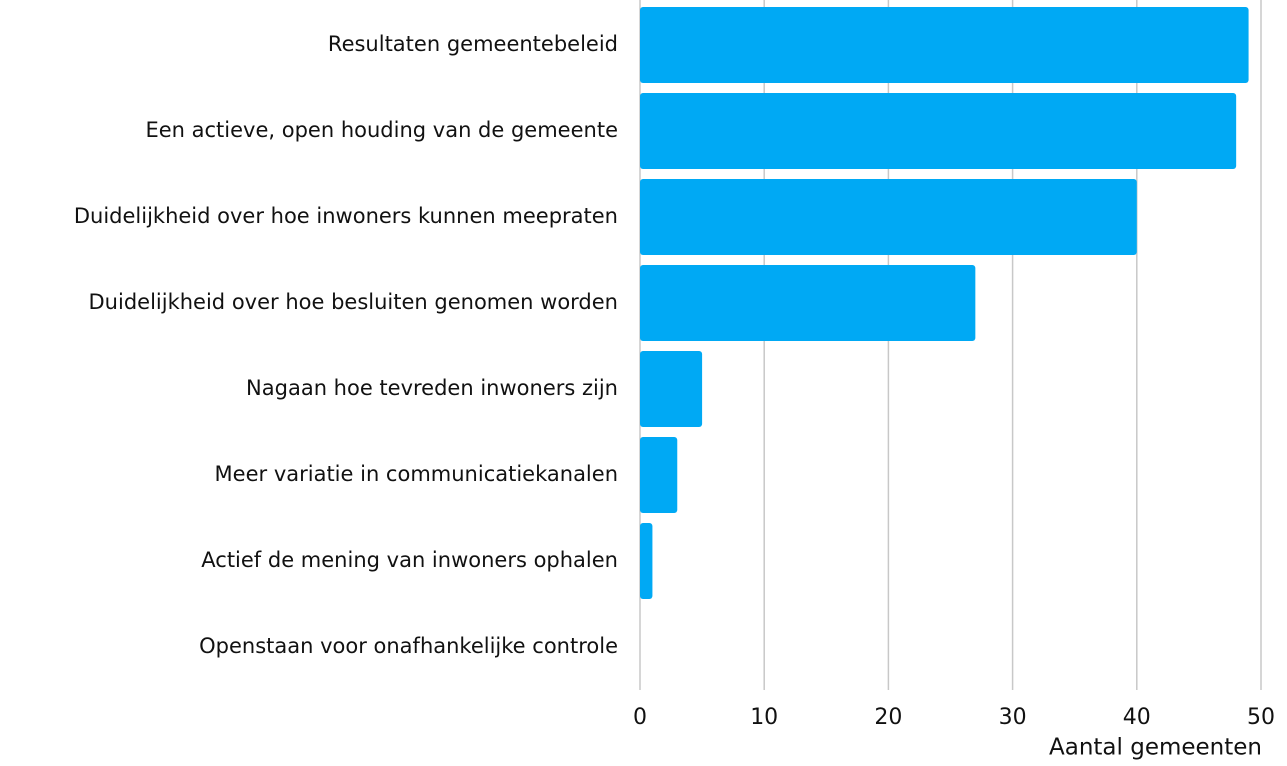 The image size is (1287, 766). I want to click on x-tick-label: 50, so click(1261, 717).